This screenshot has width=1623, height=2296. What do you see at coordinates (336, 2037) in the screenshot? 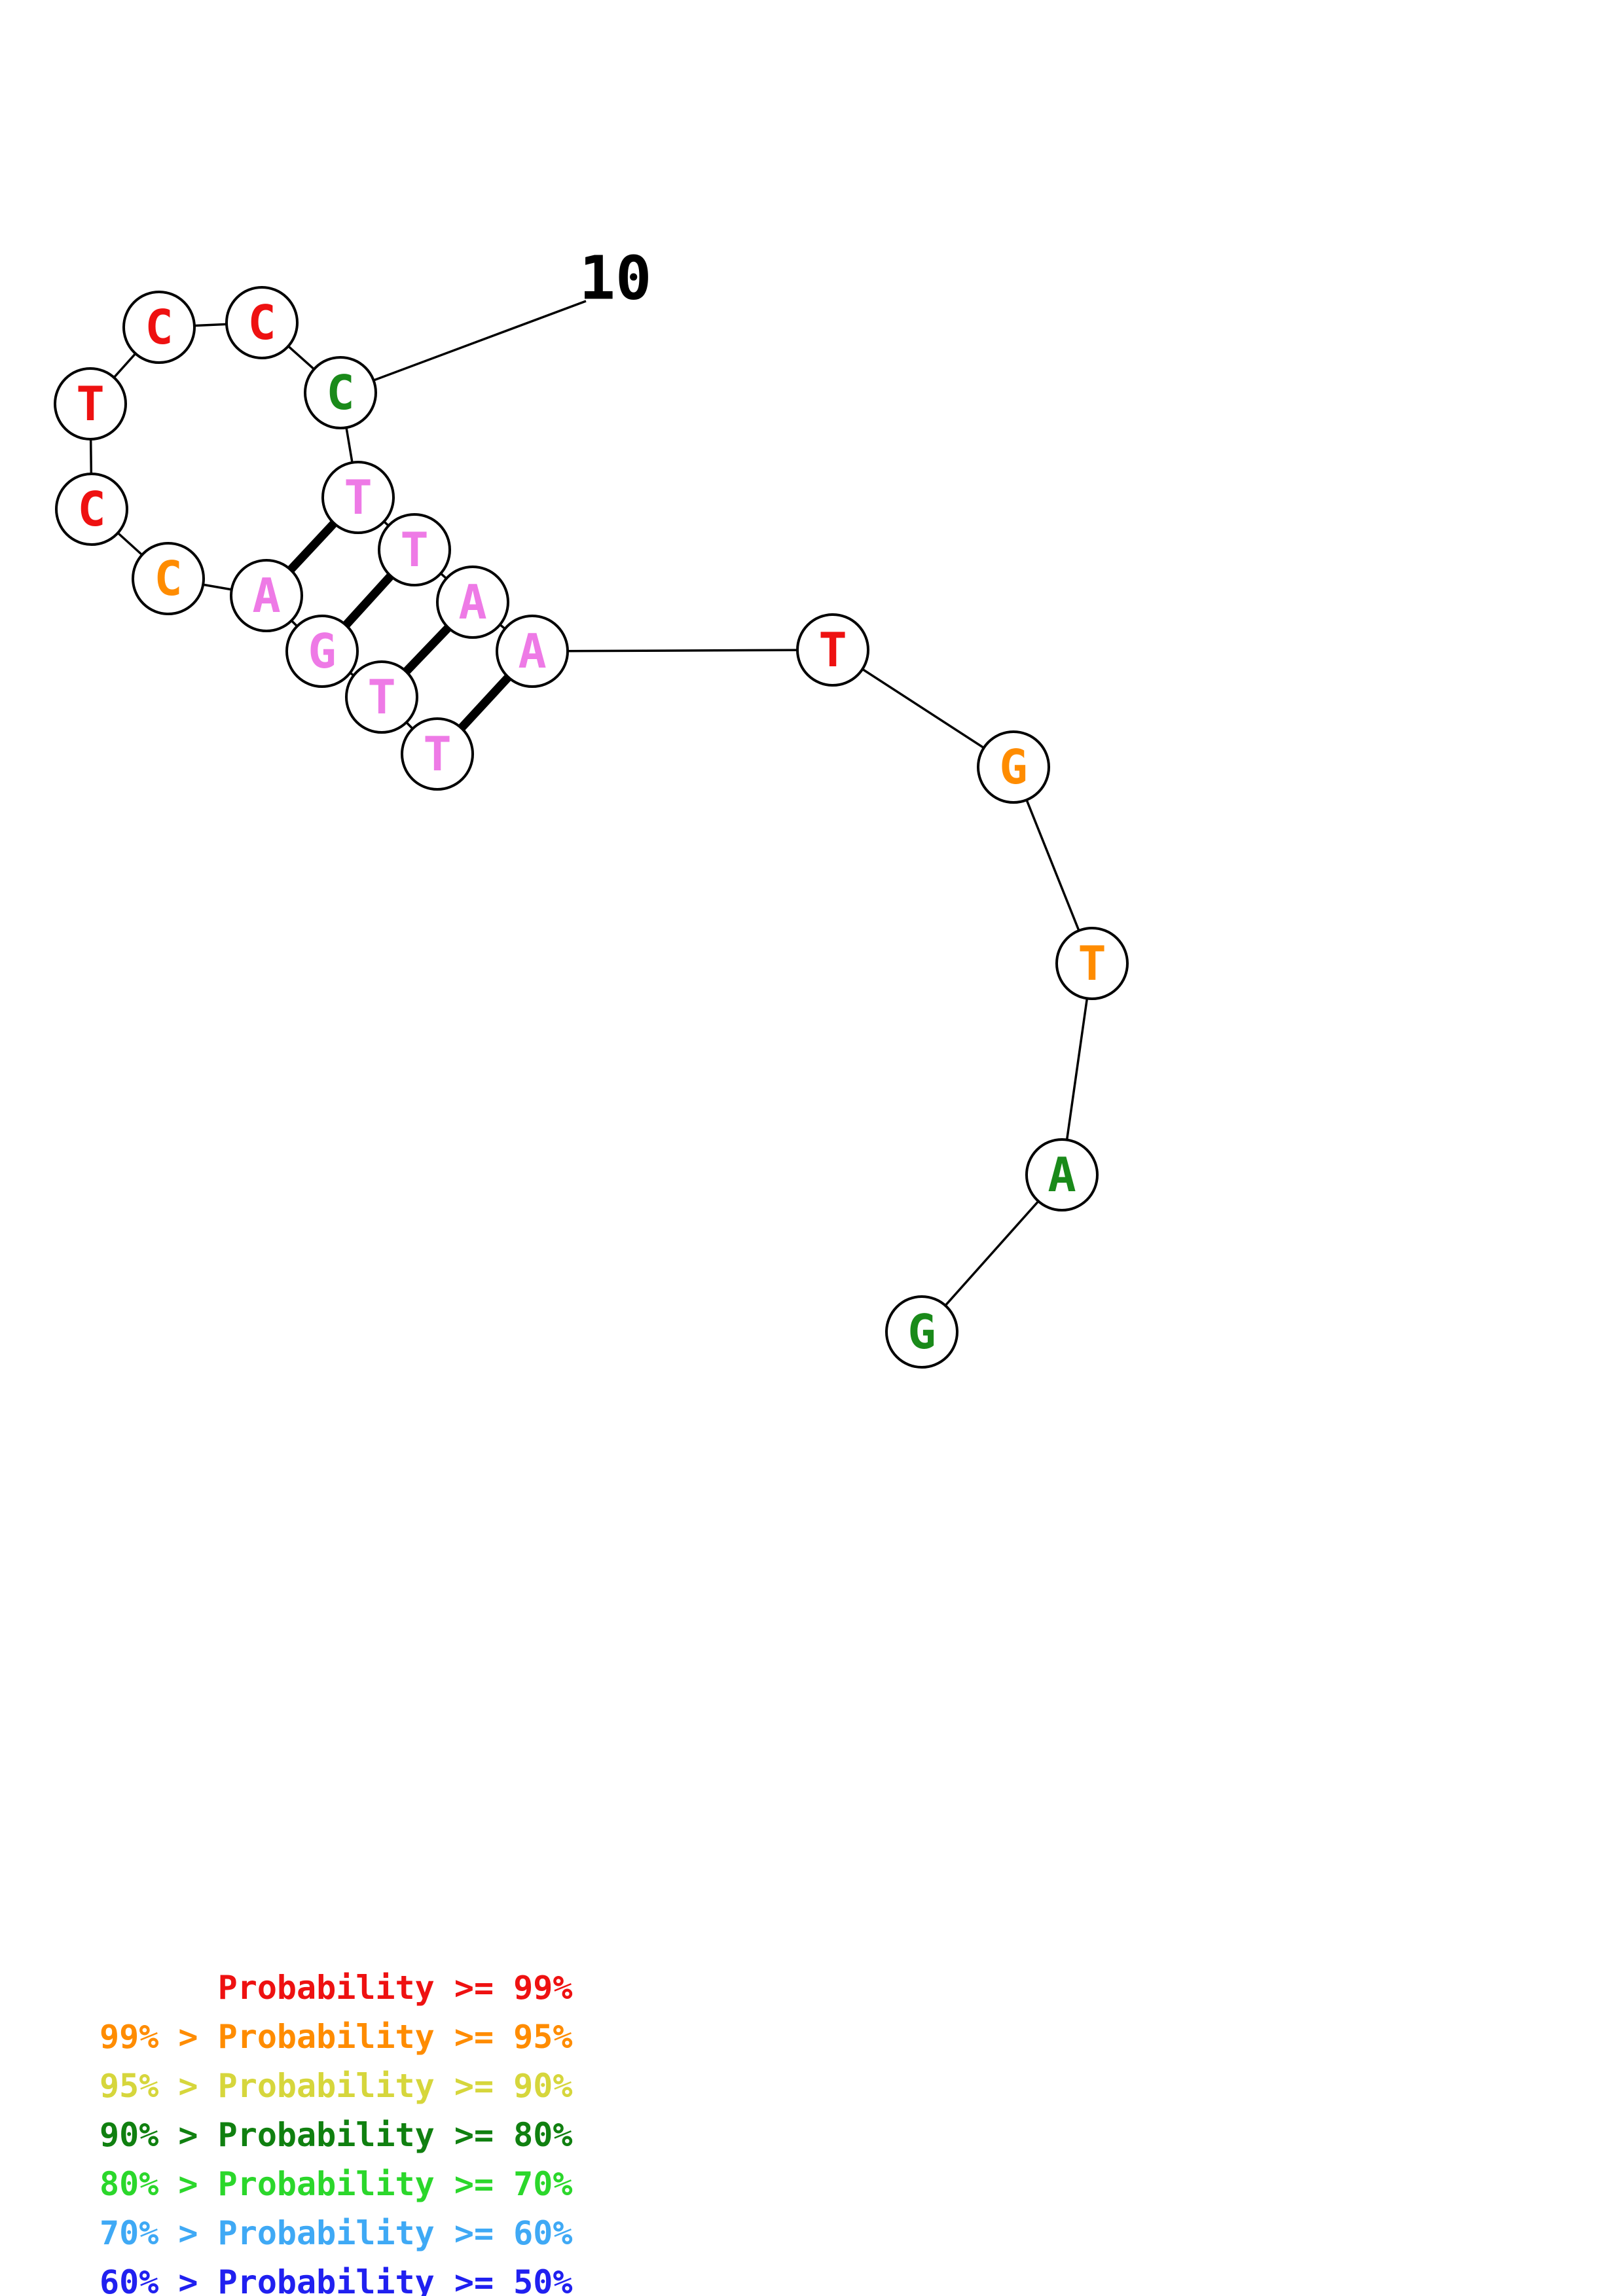
I see `legend-line: 99% > Probability >= 95%` at bounding box center [336, 2037].